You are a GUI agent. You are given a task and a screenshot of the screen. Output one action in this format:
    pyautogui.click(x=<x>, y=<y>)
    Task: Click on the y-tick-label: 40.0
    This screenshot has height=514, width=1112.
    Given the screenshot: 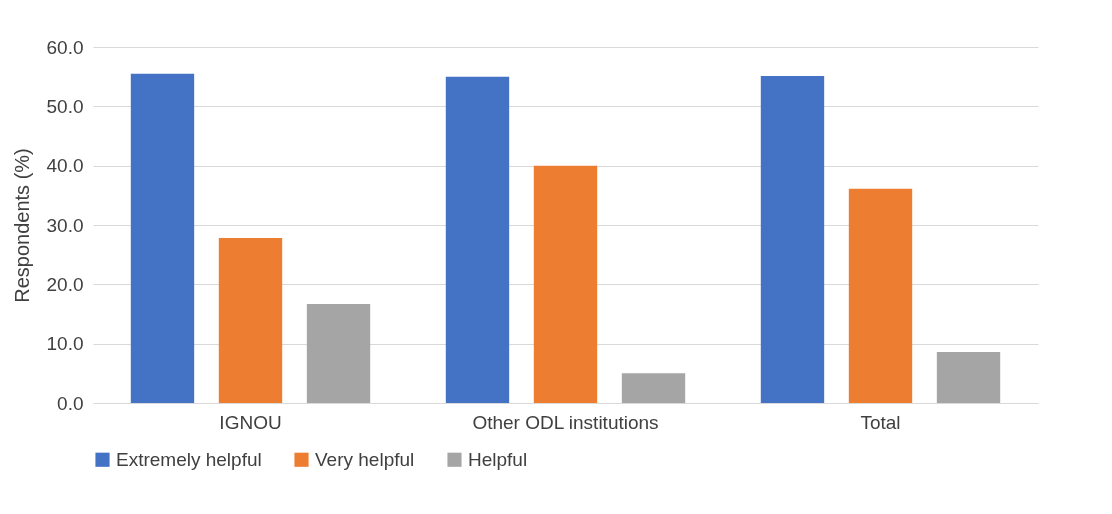 What is the action you would take?
    pyautogui.click(x=65, y=166)
    